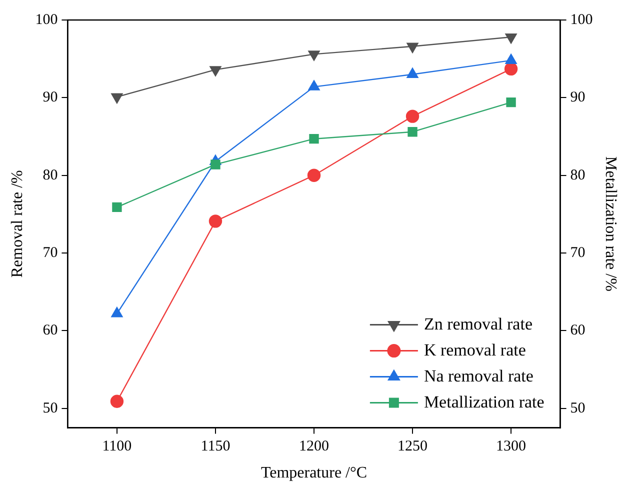 The width and height of the screenshot is (628, 487). I want to click on y-tick-label: 70, so click(50, 252).